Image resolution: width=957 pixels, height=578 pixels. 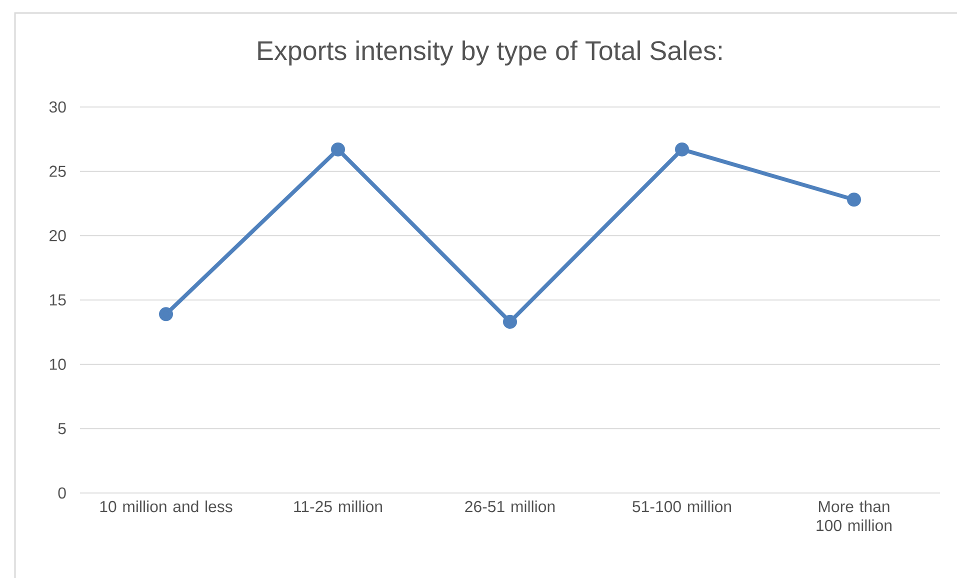 What do you see at coordinates (62, 493) in the screenshot?
I see `y-tick-label: 0` at bounding box center [62, 493].